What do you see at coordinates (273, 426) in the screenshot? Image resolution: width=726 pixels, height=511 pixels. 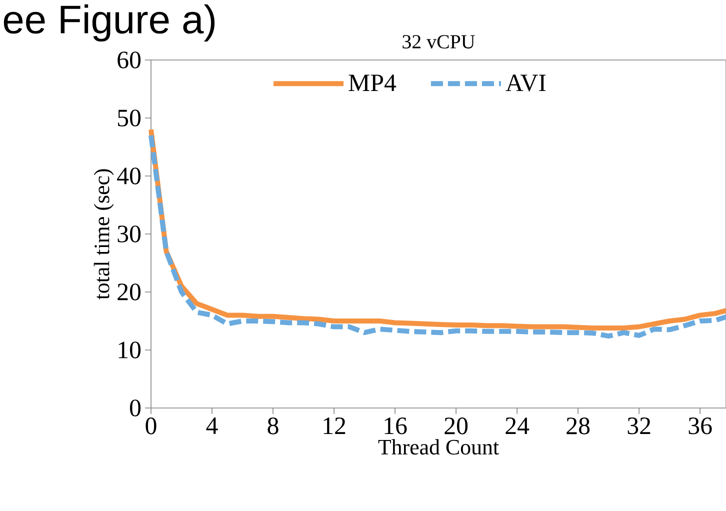 I see `x-tick-label: 8` at bounding box center [273, 426].